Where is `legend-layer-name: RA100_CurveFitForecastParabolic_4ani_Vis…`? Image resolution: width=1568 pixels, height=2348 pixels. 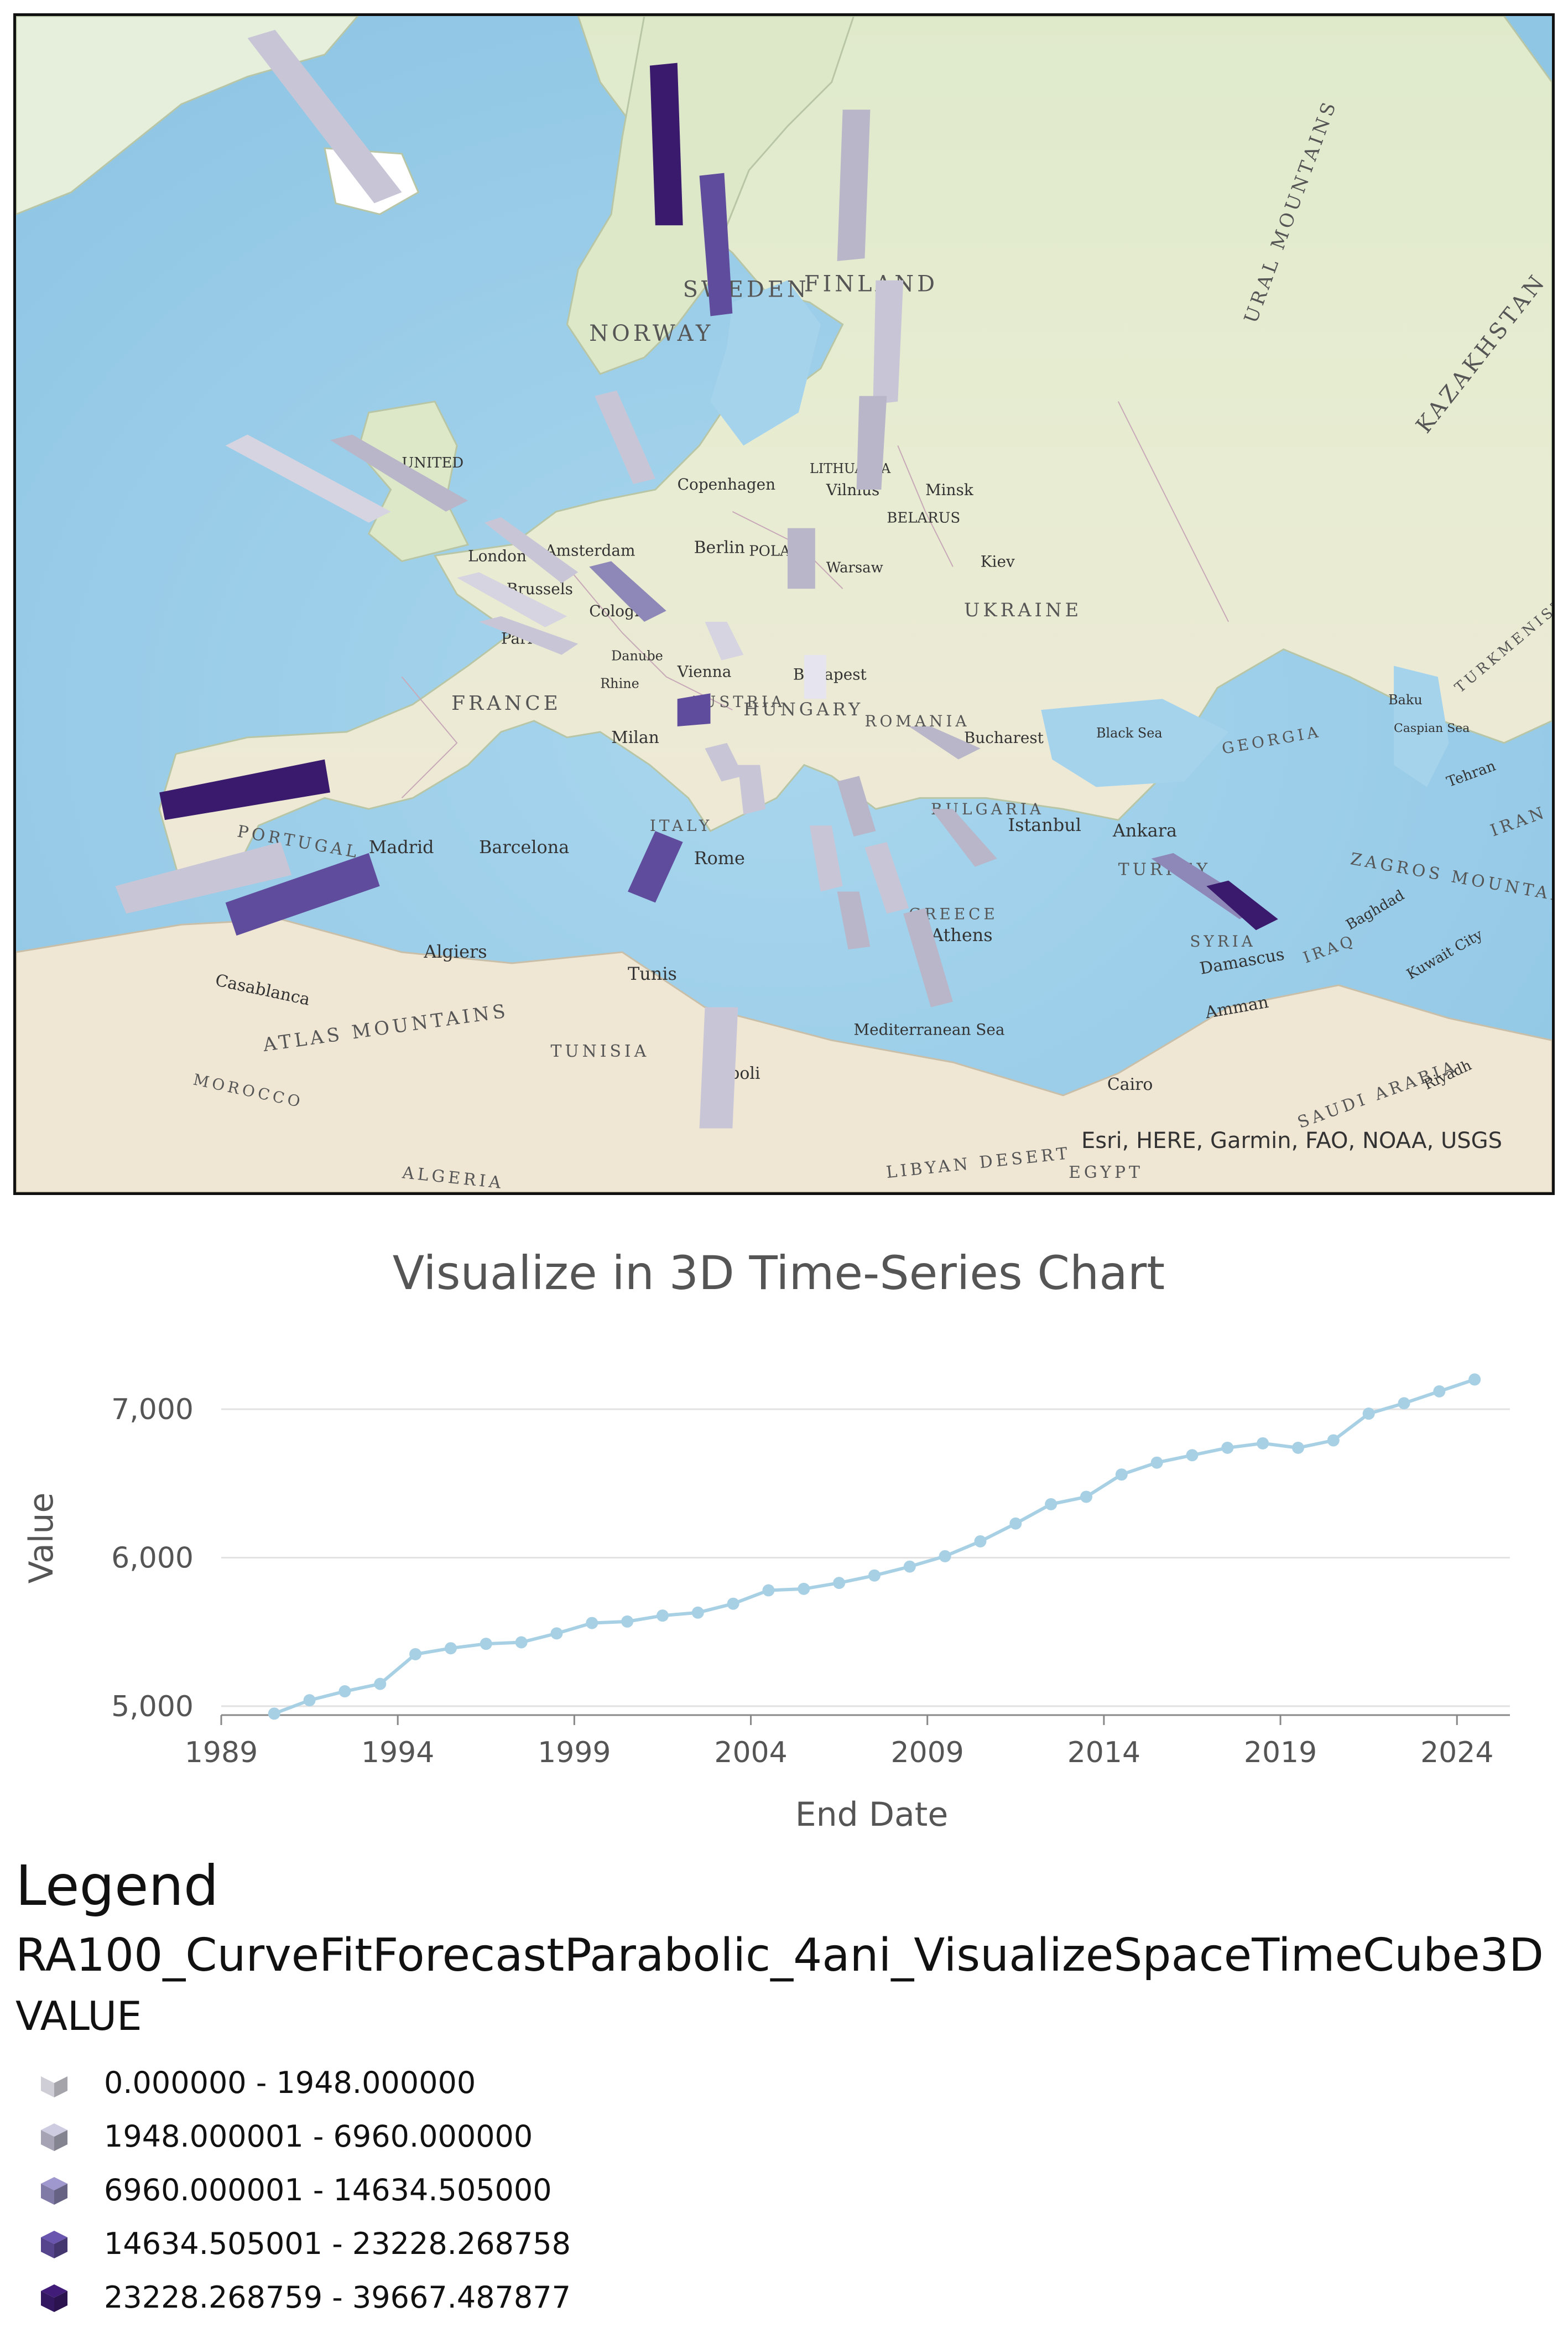
legend-layer-name: RA100_CurveFitForecastParabolic_4ani_Vis… is located at coordinates (779, 1955).